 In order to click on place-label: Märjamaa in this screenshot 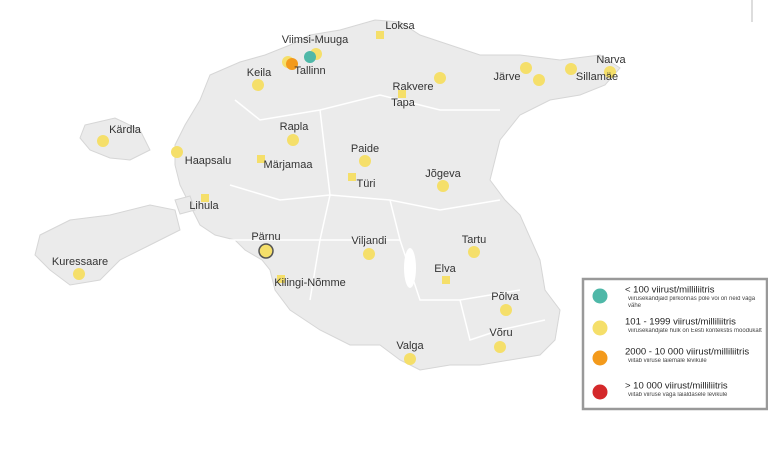, I will do `click(289, 165)`.